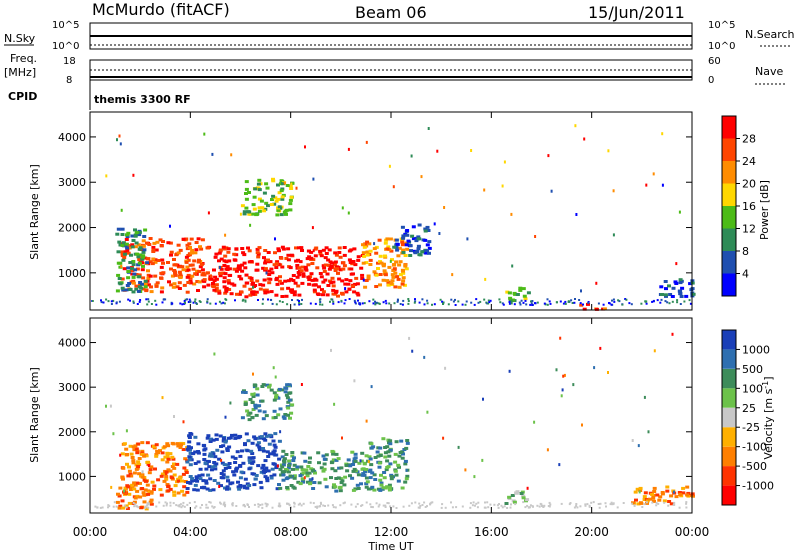 This screenshot has width=800, height=554. What do you see at coordinates (161, 9) in the screenshot?
I see `station-title: McMurdo (fitACF)` at bounding box center [161, 9].